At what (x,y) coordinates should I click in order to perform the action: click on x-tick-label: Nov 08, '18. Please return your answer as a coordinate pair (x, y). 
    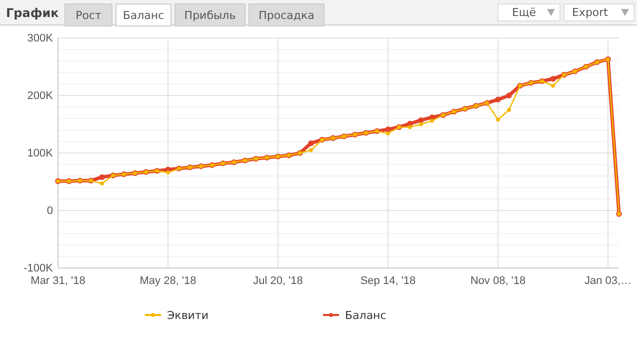
    Looking at the image, I should click on (498, 280).